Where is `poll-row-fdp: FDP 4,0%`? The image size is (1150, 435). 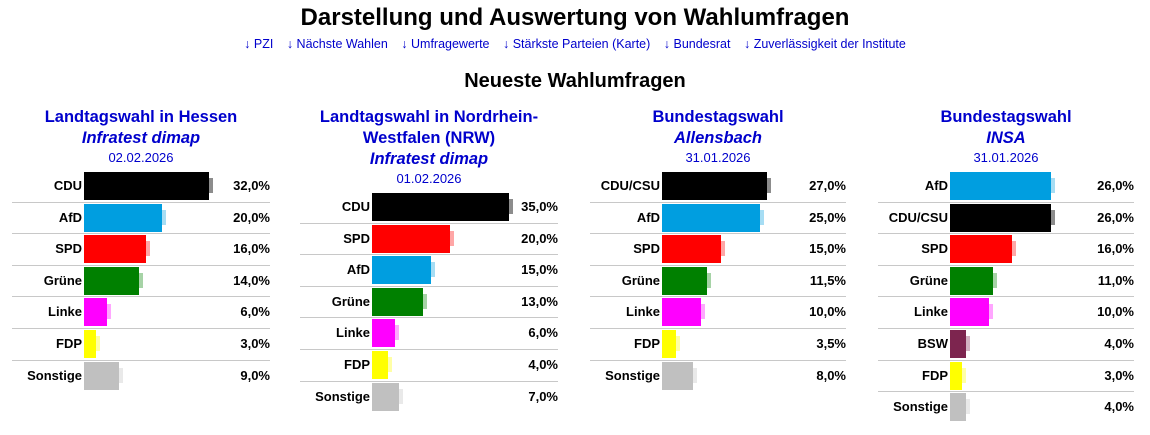 poll-row-fdp: FDP 4,0% is located at coordinates (429, 366).